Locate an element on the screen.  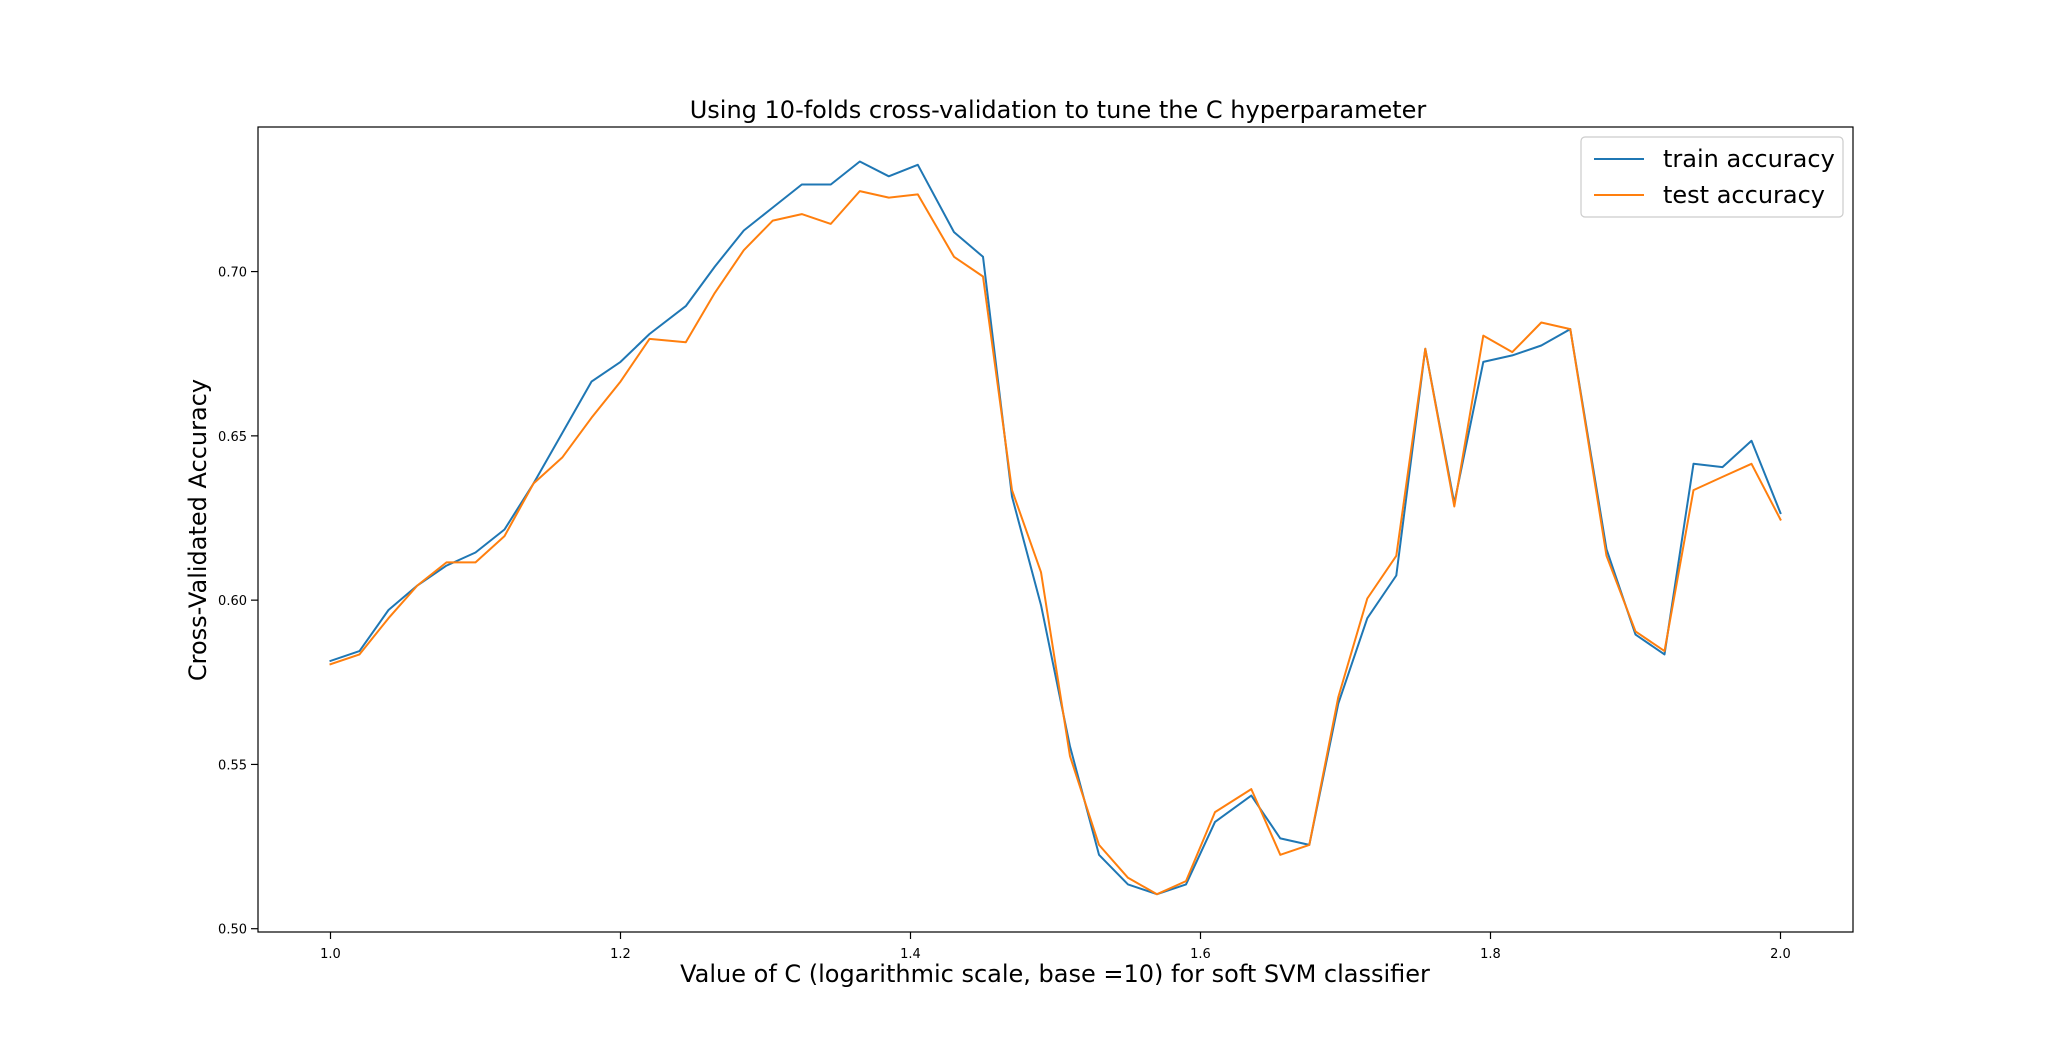
x-tick-label: 1.4 is located at coordinates (910, 954).